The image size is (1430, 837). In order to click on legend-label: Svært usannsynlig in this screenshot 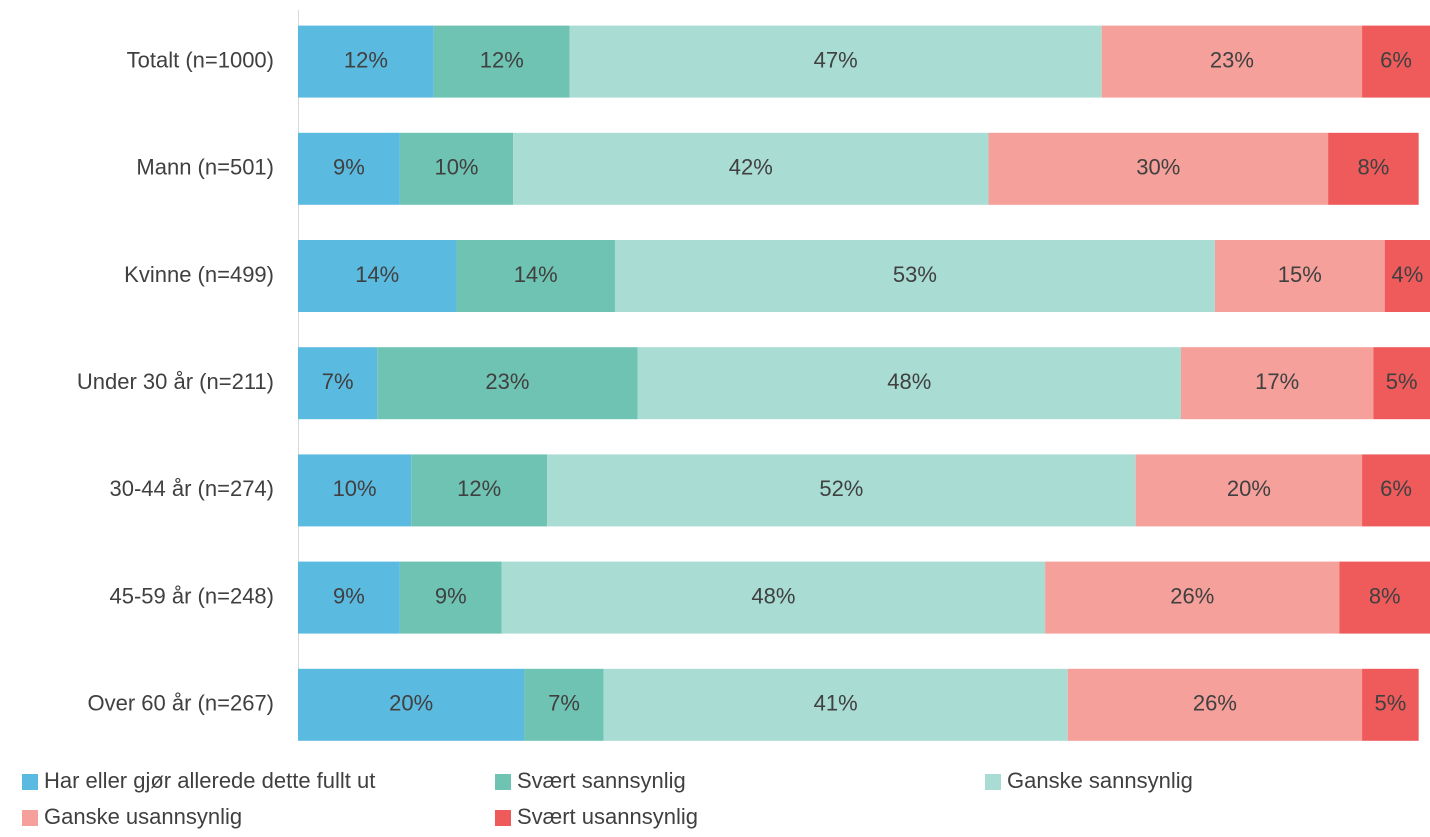, I will do `click(607, 816)`.